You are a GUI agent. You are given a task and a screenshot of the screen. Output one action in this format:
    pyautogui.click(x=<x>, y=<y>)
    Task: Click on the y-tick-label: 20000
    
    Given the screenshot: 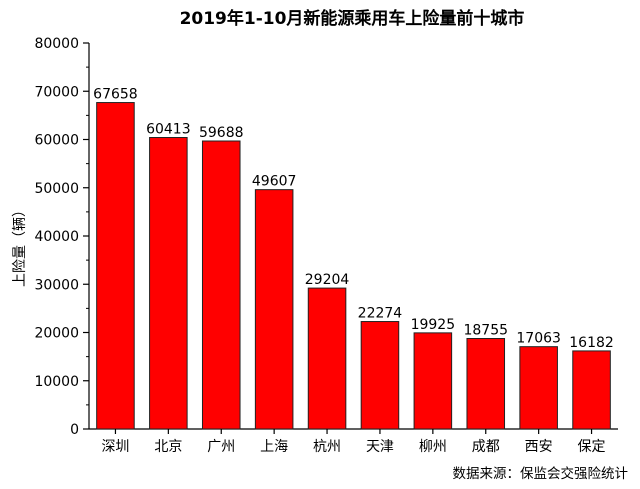 What is the action you would take?
    pyautogui.click(x=56, y=334)
    